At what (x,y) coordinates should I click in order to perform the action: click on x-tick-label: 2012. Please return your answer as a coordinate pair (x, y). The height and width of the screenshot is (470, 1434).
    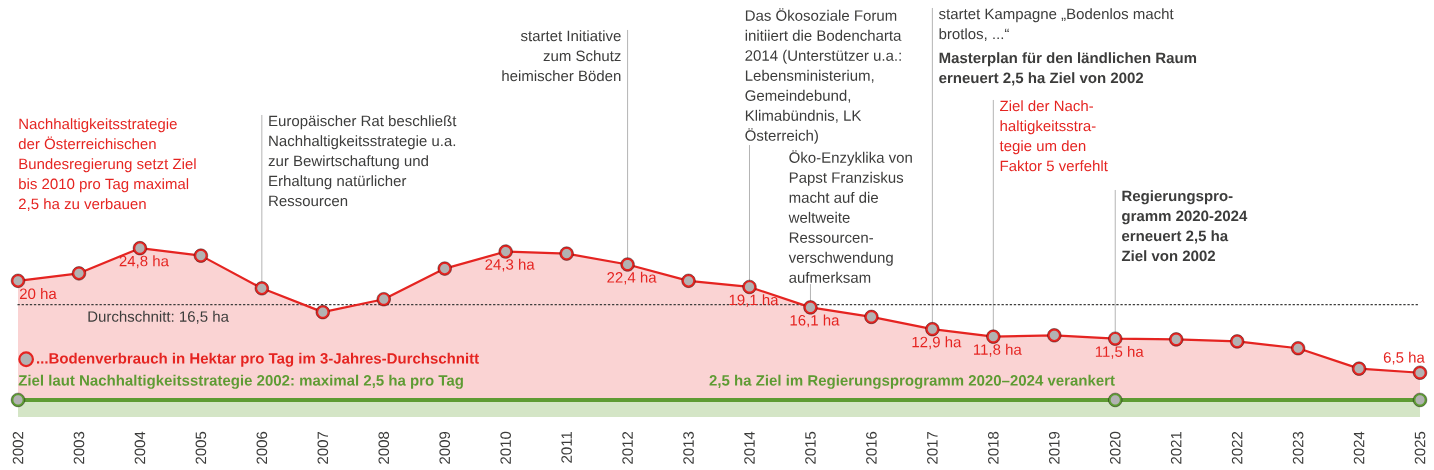
    Looking at the image, I should click on (627, 447).